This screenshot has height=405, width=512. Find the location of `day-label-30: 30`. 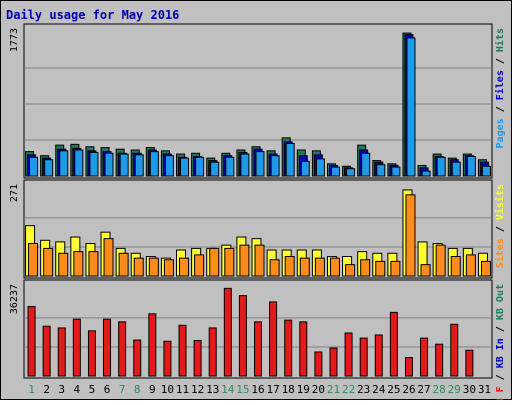

day-label-30: 30 is located at coordinates (469, 389).